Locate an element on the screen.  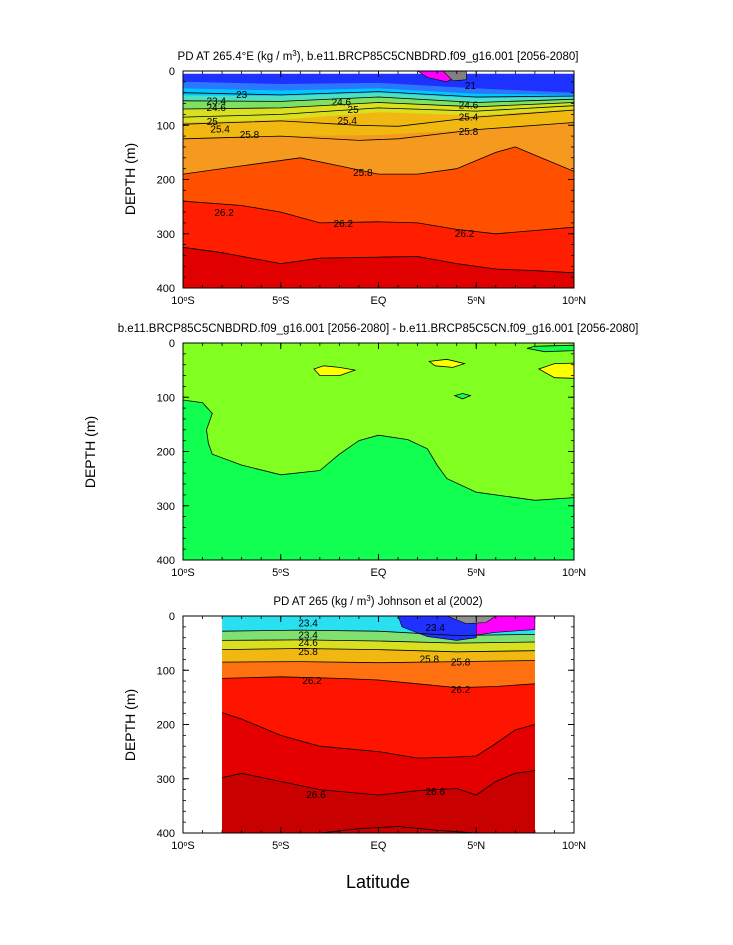
panel-bottom-contour-lines is located at coordinates (378, 731).